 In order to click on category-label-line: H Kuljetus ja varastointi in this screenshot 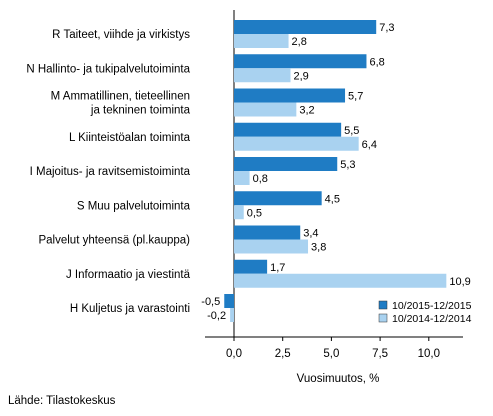, I will do `click(130, 309)`.